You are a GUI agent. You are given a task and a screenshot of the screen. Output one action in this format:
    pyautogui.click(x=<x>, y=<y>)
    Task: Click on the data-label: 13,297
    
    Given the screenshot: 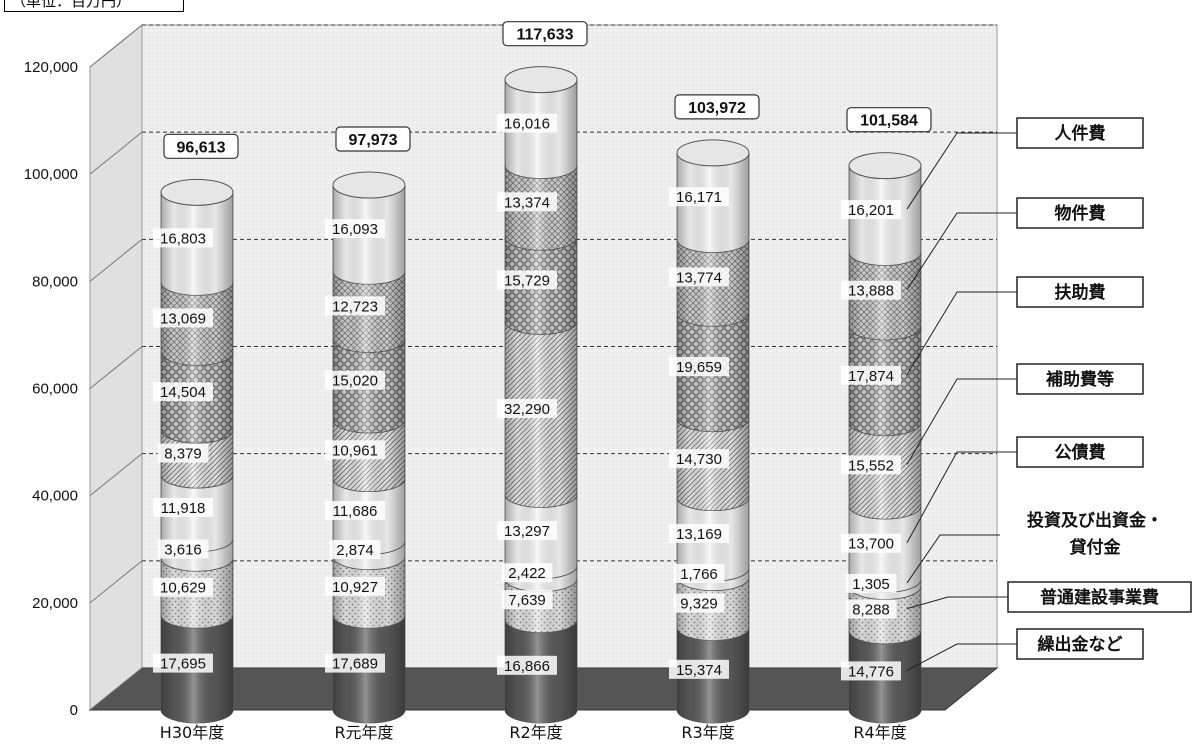 What is the action you would take?
    pyautogui.click(x=527, y=531)
    